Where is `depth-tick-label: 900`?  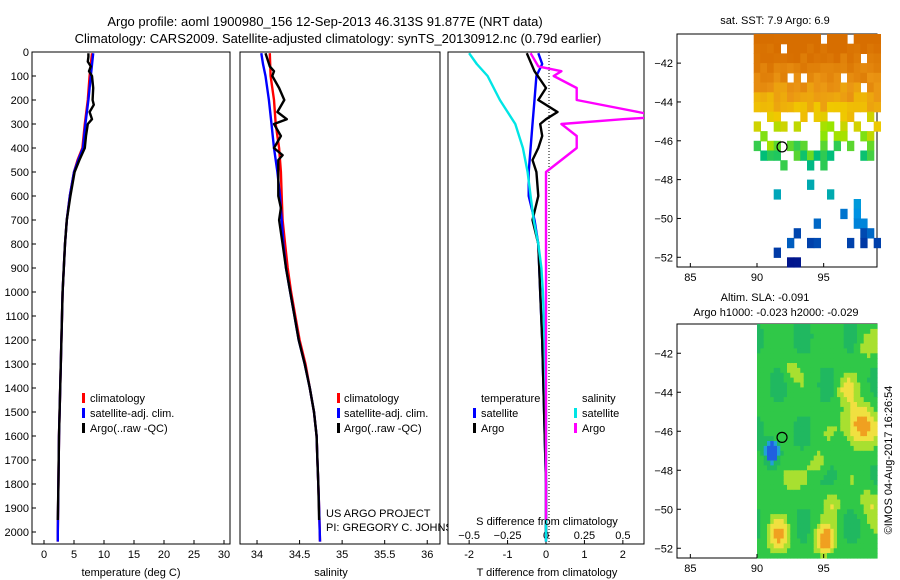
depth-tick-label: 900 is located at coordinates (20, 269).